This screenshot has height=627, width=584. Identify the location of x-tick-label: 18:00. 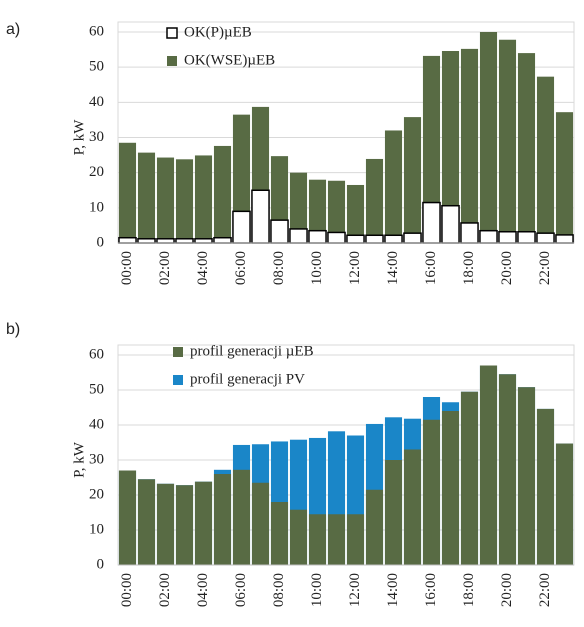
(469, 590).